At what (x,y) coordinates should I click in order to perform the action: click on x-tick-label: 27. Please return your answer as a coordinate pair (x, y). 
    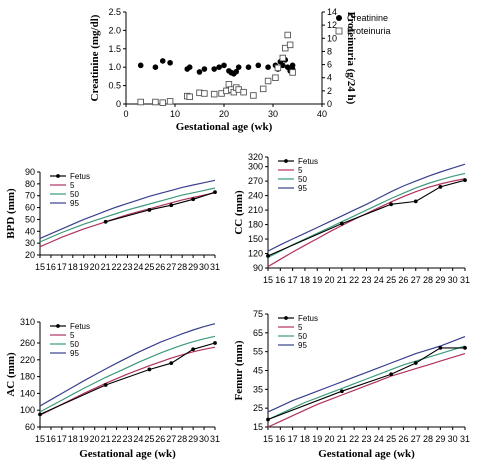
    Looking at the image, I should click on (171, 439).